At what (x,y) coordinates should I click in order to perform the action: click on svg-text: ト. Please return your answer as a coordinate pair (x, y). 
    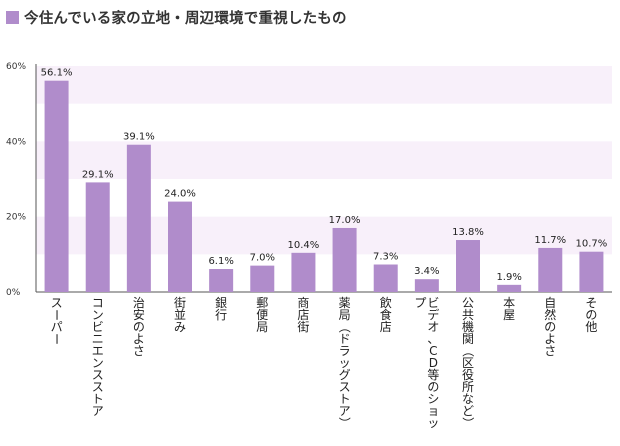
    Looking at the image, I should click on (98, 399).